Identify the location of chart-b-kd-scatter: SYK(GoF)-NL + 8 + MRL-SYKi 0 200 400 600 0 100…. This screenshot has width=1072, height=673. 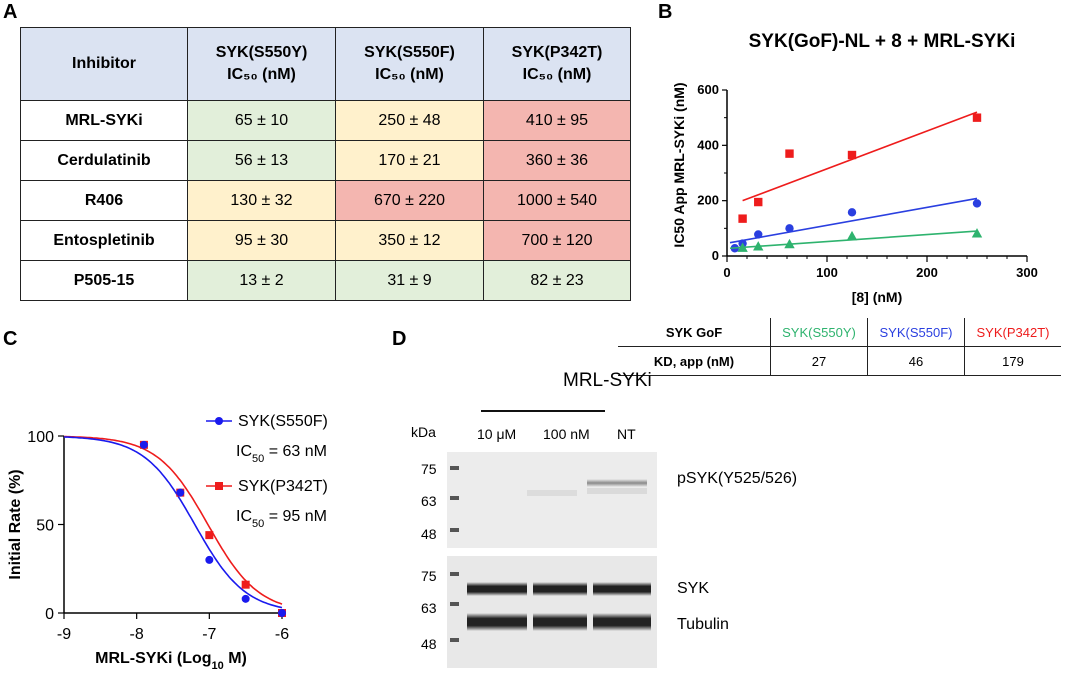
(854, 168).